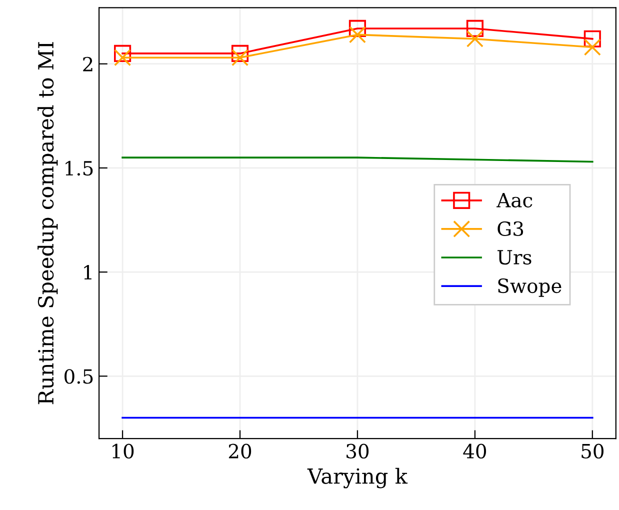  What do you see at coordinates (593, 451) in the screenshot?
I see `x-tick-label: 50` at bounding box center [593, 451].